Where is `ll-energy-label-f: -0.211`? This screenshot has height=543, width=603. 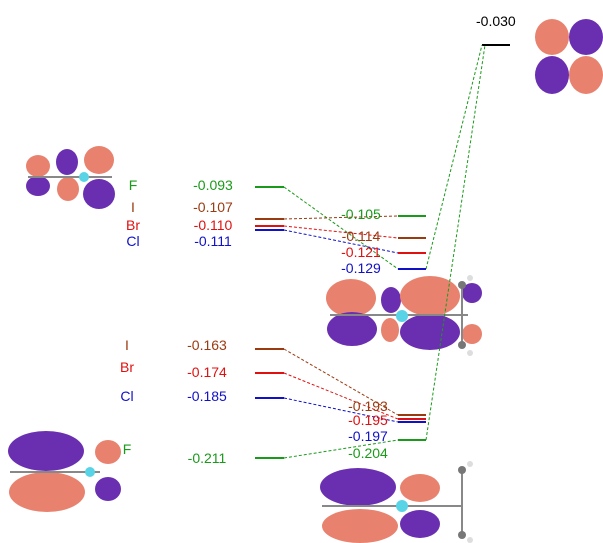 ll-energy-label-f: -0.211 is located at coordinates (207, 458).